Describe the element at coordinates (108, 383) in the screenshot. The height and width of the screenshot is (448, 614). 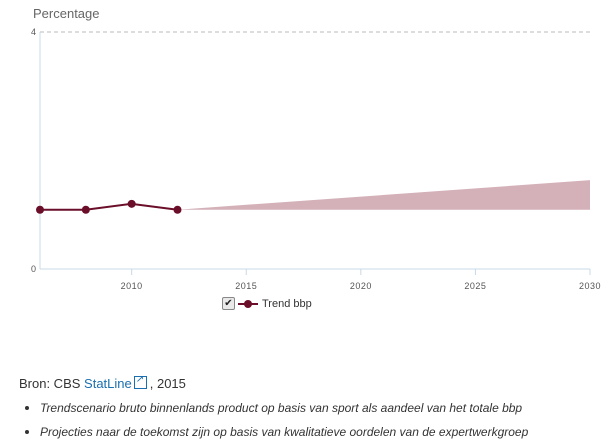
I see `statline-link: StatLine` at that location.